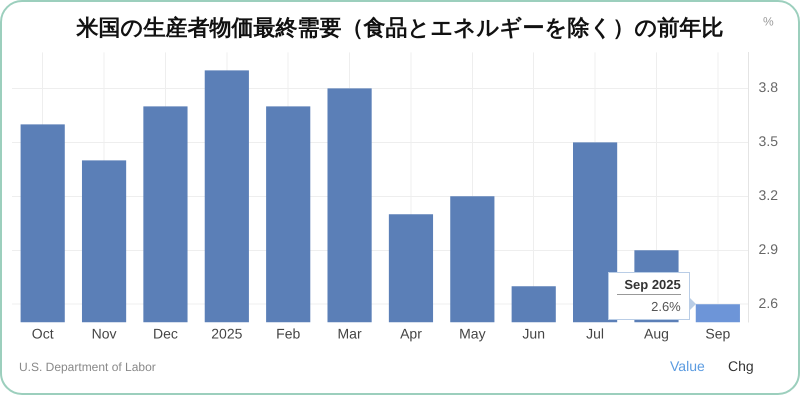  What do you see at coordinates (768, 87) in the screenshot?
I see `y-tick-label: 3.8` at bounding box center [768, 87].